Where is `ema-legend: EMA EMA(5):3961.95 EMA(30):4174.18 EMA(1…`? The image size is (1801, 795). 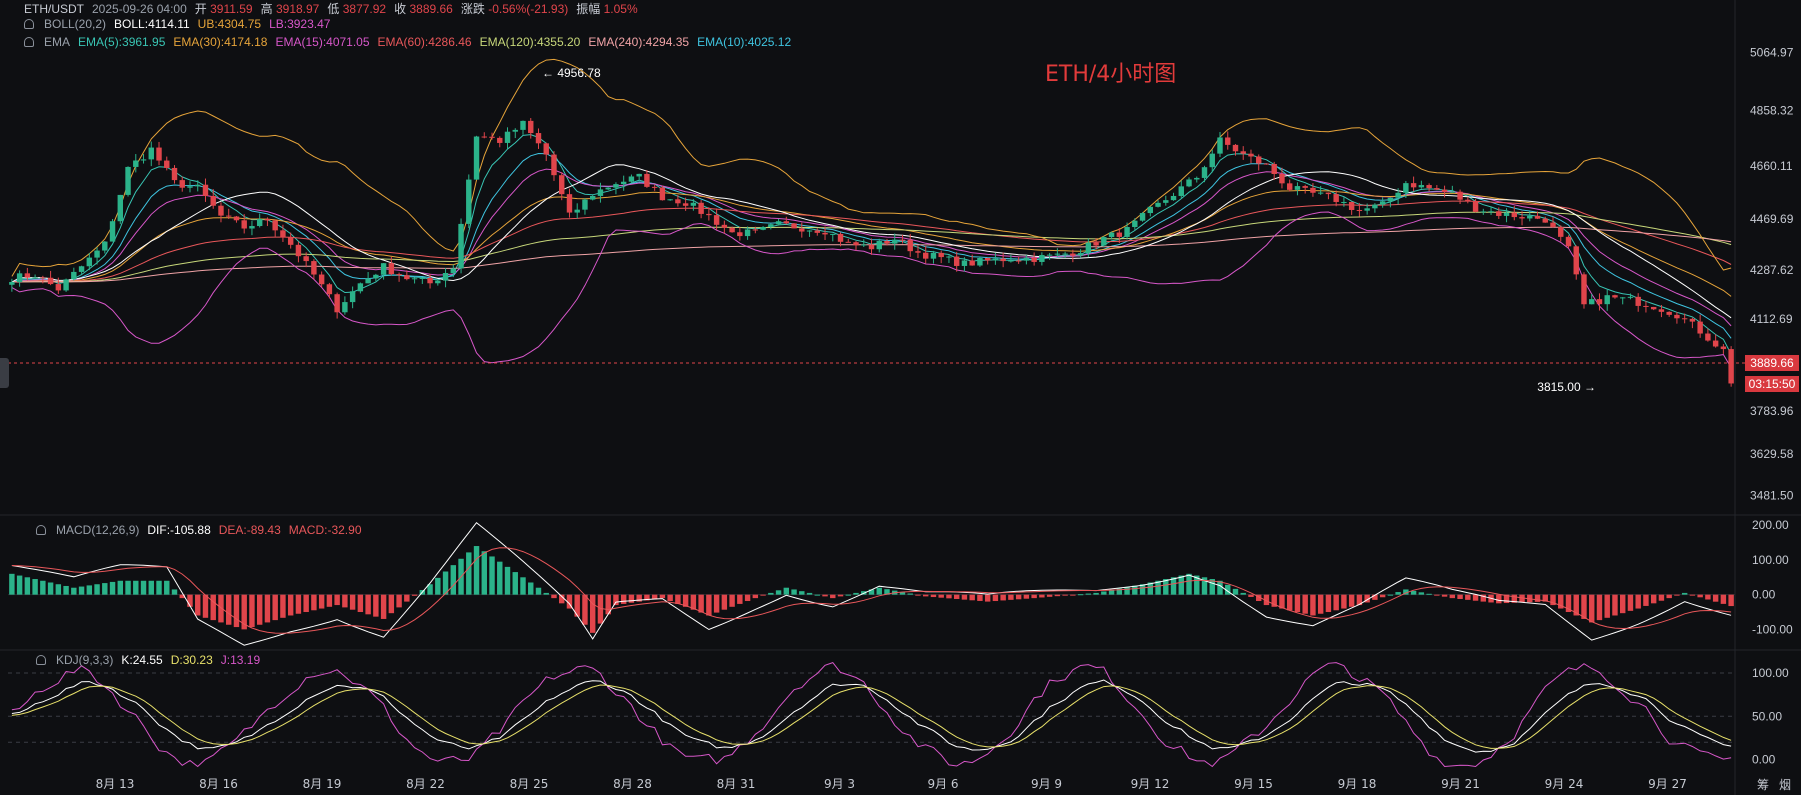
ema-legend: EMA EMA(5):3961.95 EMA(30):4174.18 EMA(1… is located at coordinates (407, 42).